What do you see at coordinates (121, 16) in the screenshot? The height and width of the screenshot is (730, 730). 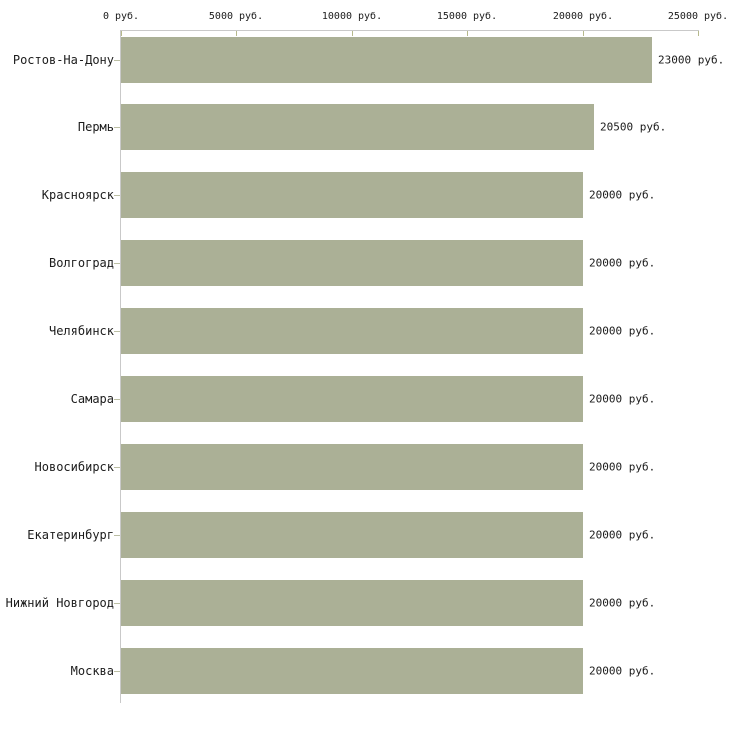 I see `x-axis-tick-label: 0 руб.` at bounding box center [121, 16].